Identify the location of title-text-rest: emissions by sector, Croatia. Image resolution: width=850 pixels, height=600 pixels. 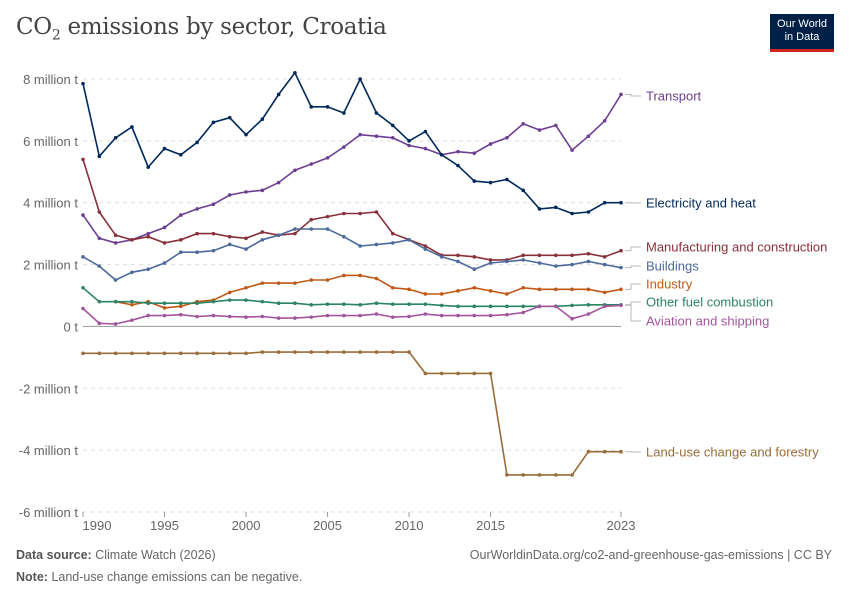
(223, 27).